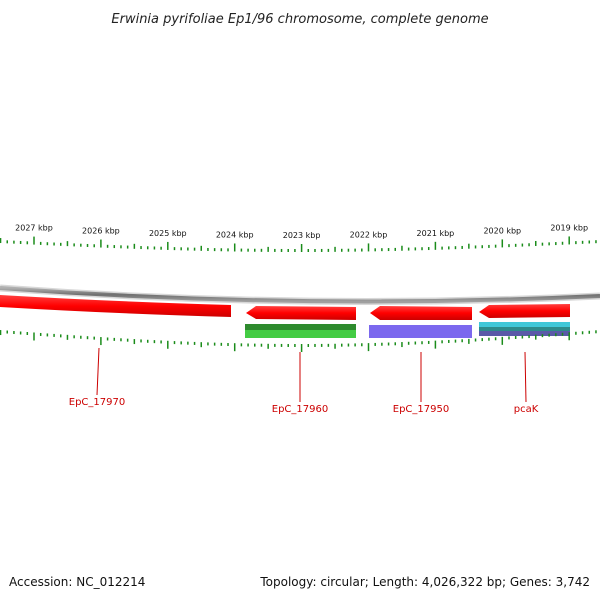  What do you see at coordinates (436, 233) in the screenshot?
I see `ruler-label: 2021 kbp` at bounding box center [436, 233].